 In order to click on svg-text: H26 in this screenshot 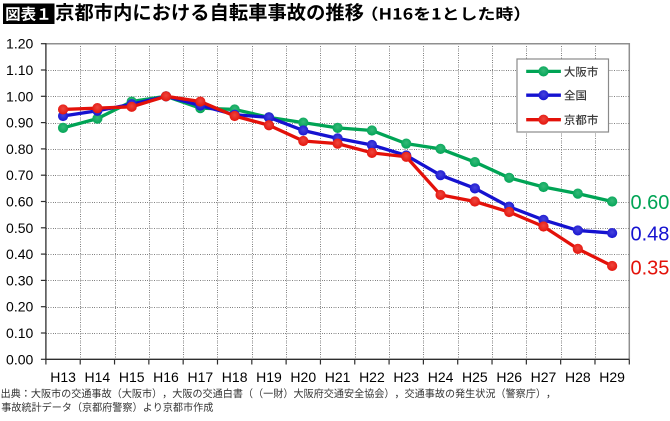, I will do `click(509, 377)`.